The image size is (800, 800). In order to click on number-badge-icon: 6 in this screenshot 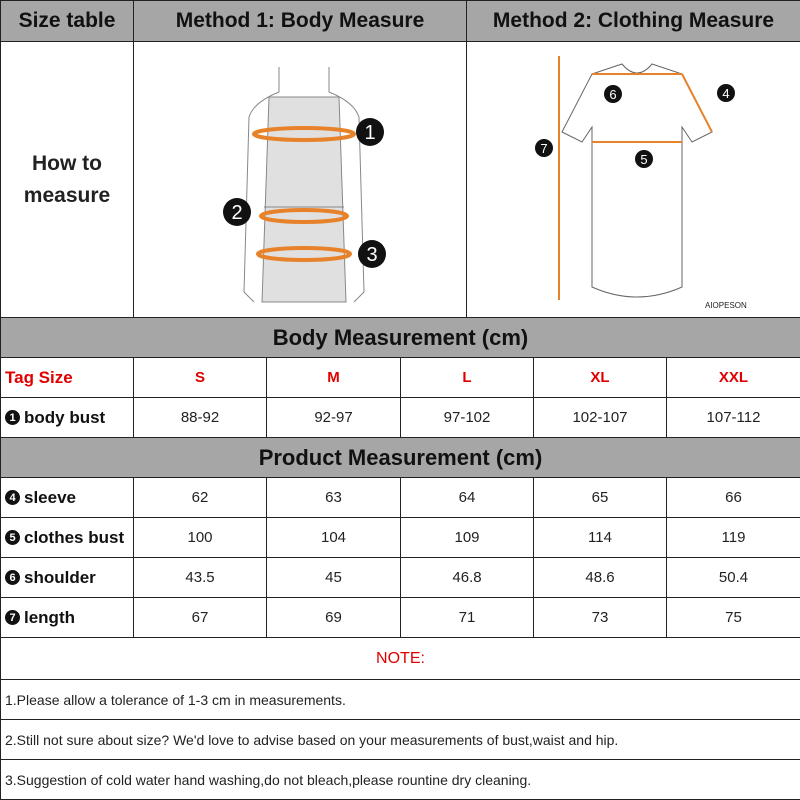, I will do `click(12, 577)`.